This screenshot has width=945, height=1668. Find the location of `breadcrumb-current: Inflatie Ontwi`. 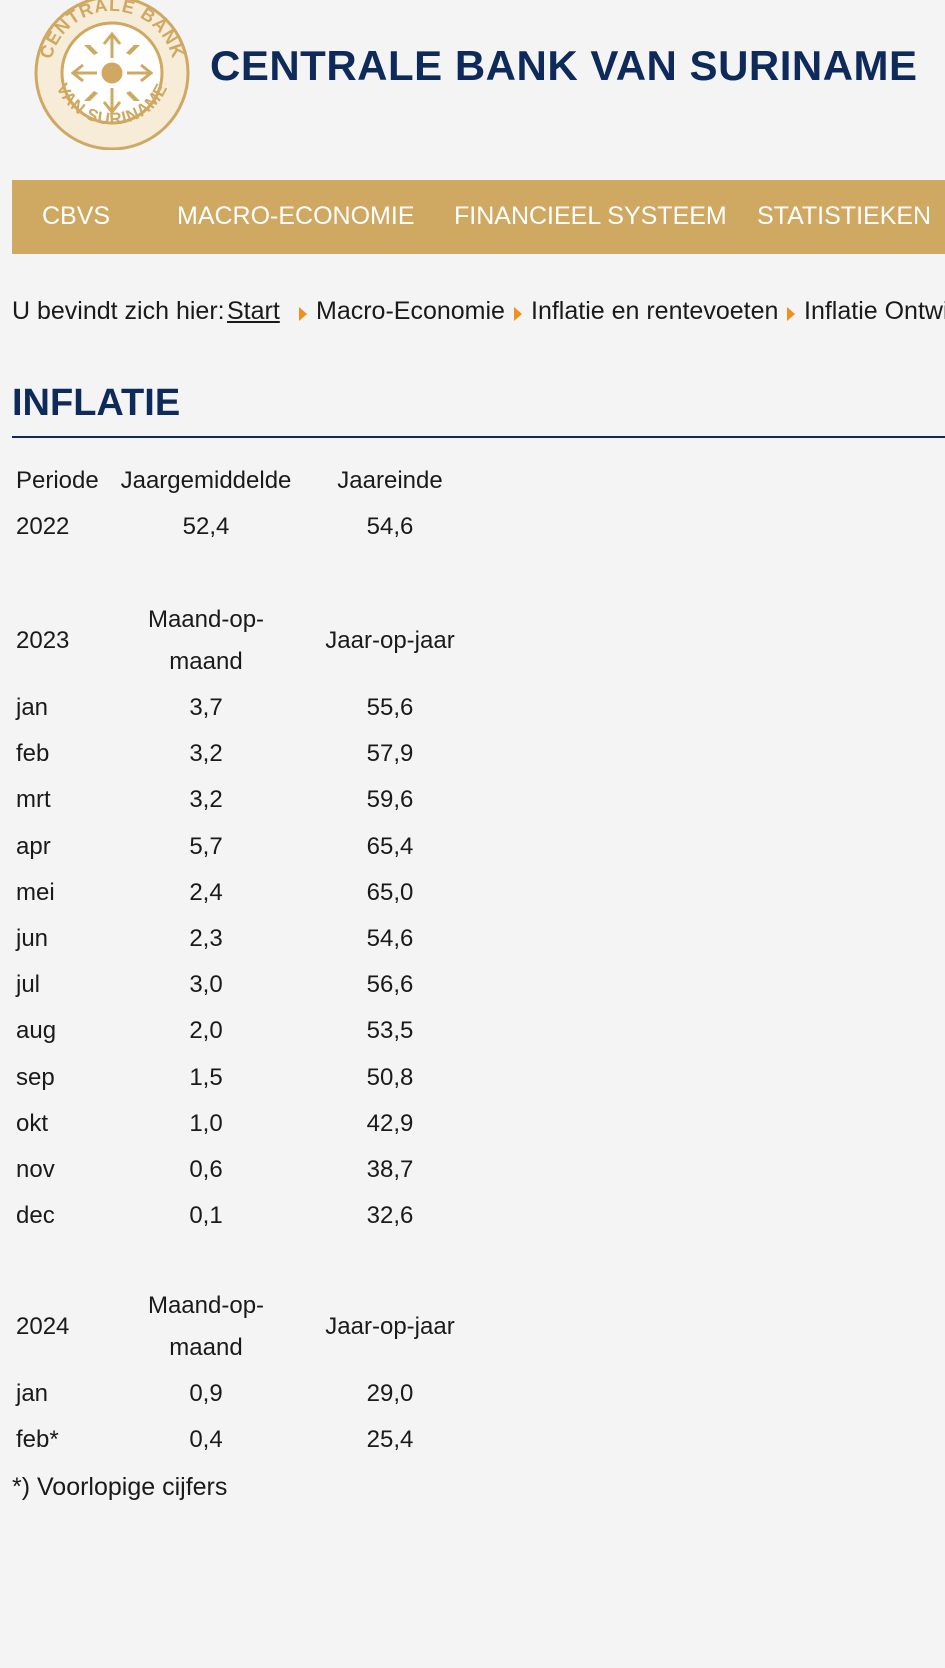

breadcrumb-current: Inflatie Ontwi is located at coordinates (874, 311).